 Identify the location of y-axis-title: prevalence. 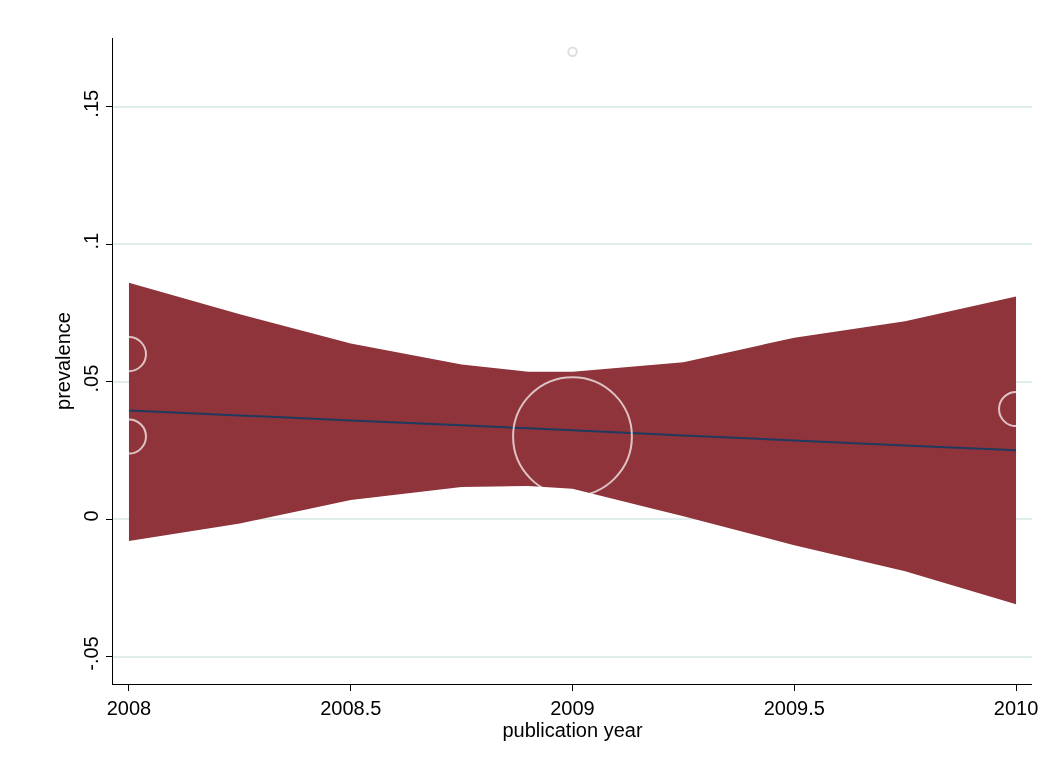
(62, 361).